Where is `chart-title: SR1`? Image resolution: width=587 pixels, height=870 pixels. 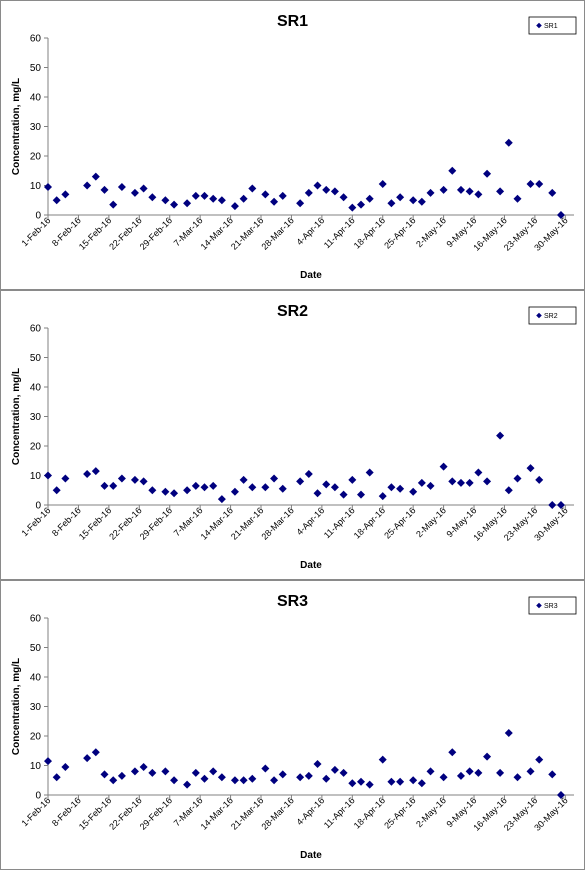
chart-title: SR1 is located at coordinates (292, 21).